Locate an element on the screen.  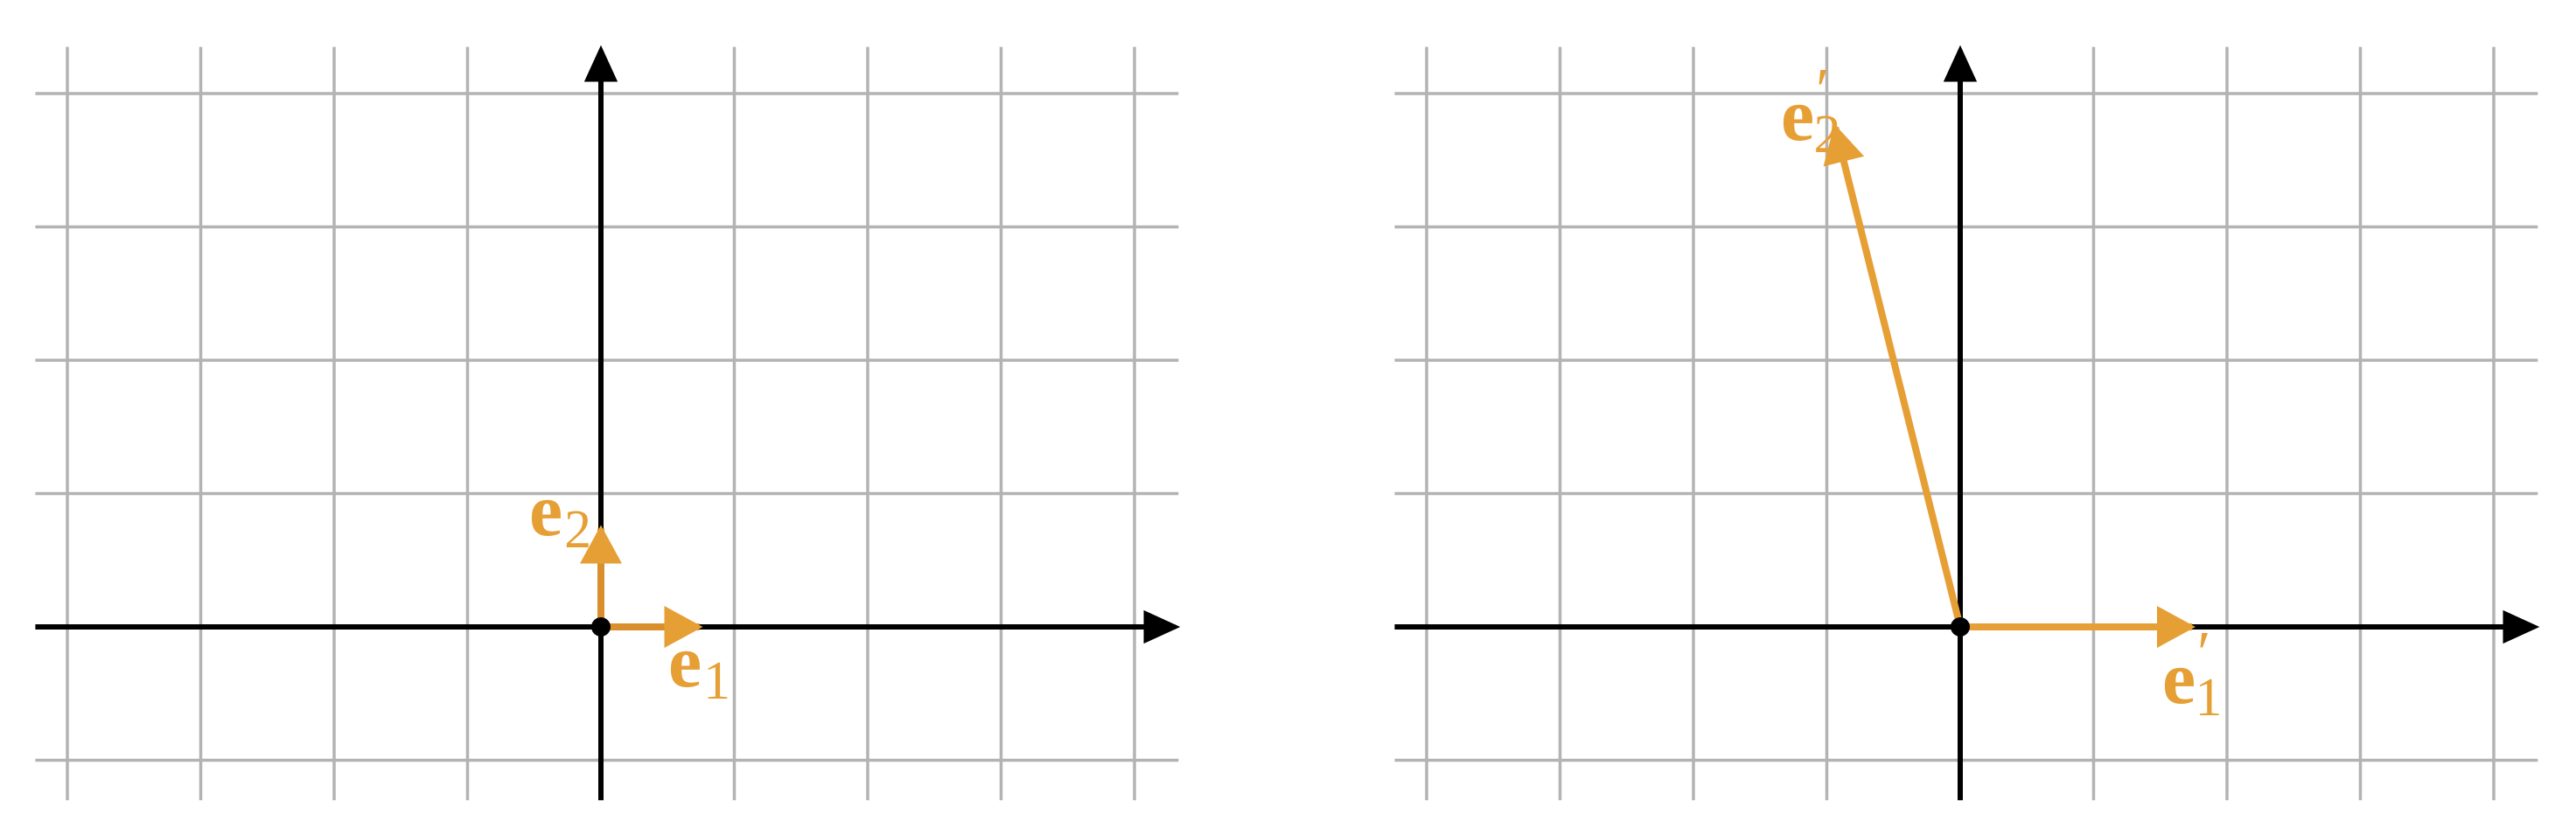
vector-label: e1 is located at coordinates (699, 665).